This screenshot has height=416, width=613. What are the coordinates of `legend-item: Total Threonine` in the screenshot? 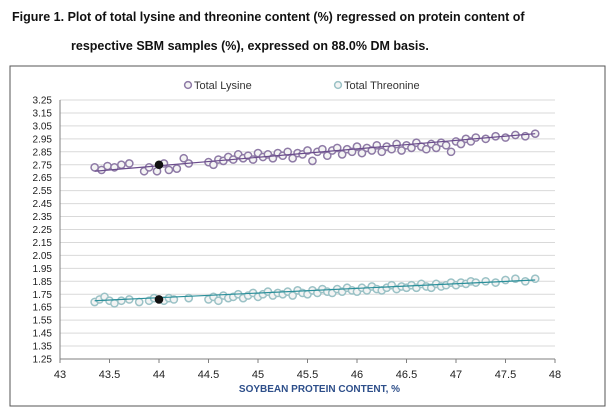 It's located at (376, 86).